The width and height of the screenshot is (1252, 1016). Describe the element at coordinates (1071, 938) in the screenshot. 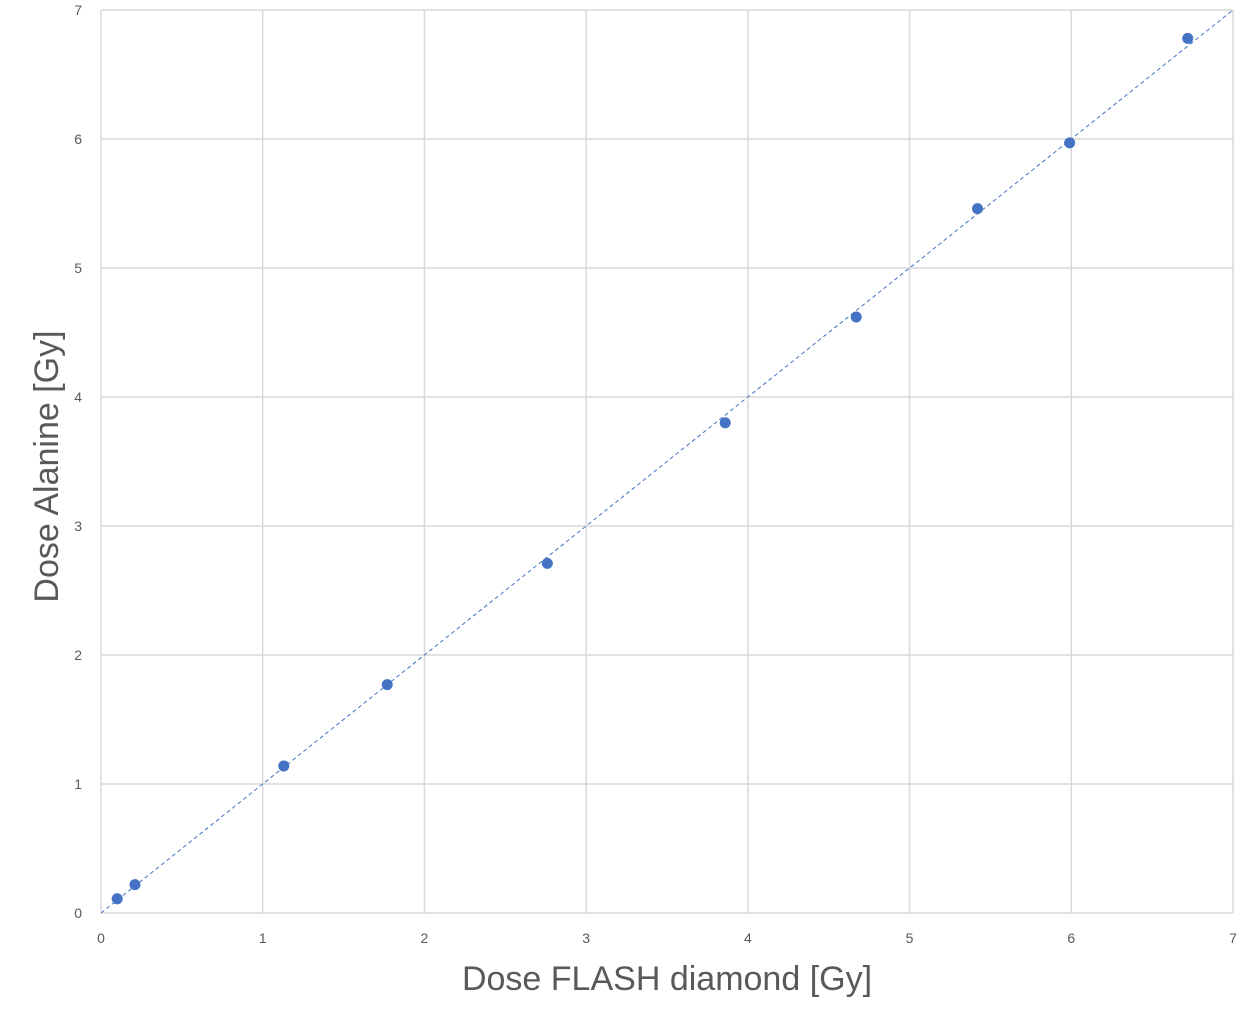

I see `x-tick-label: 6` at that location.